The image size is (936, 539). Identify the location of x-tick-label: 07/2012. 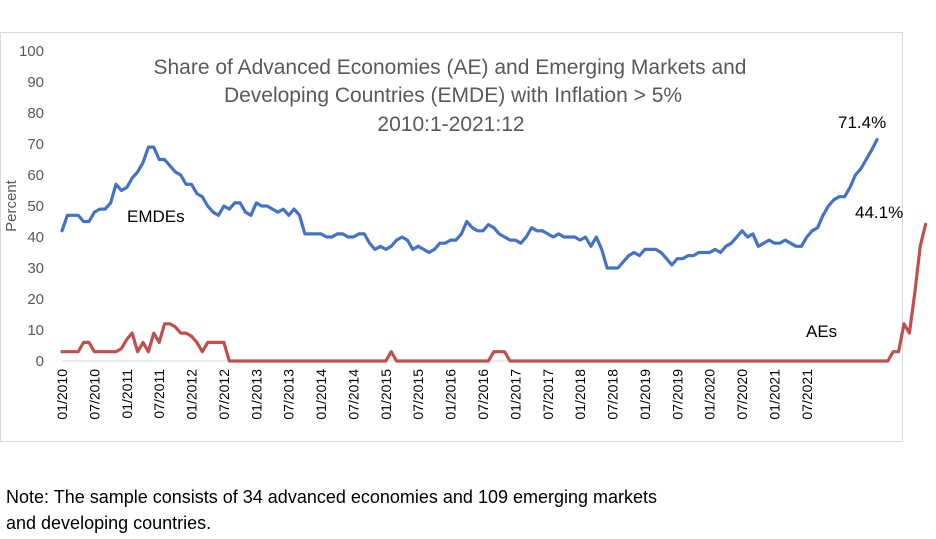
(224, 394).